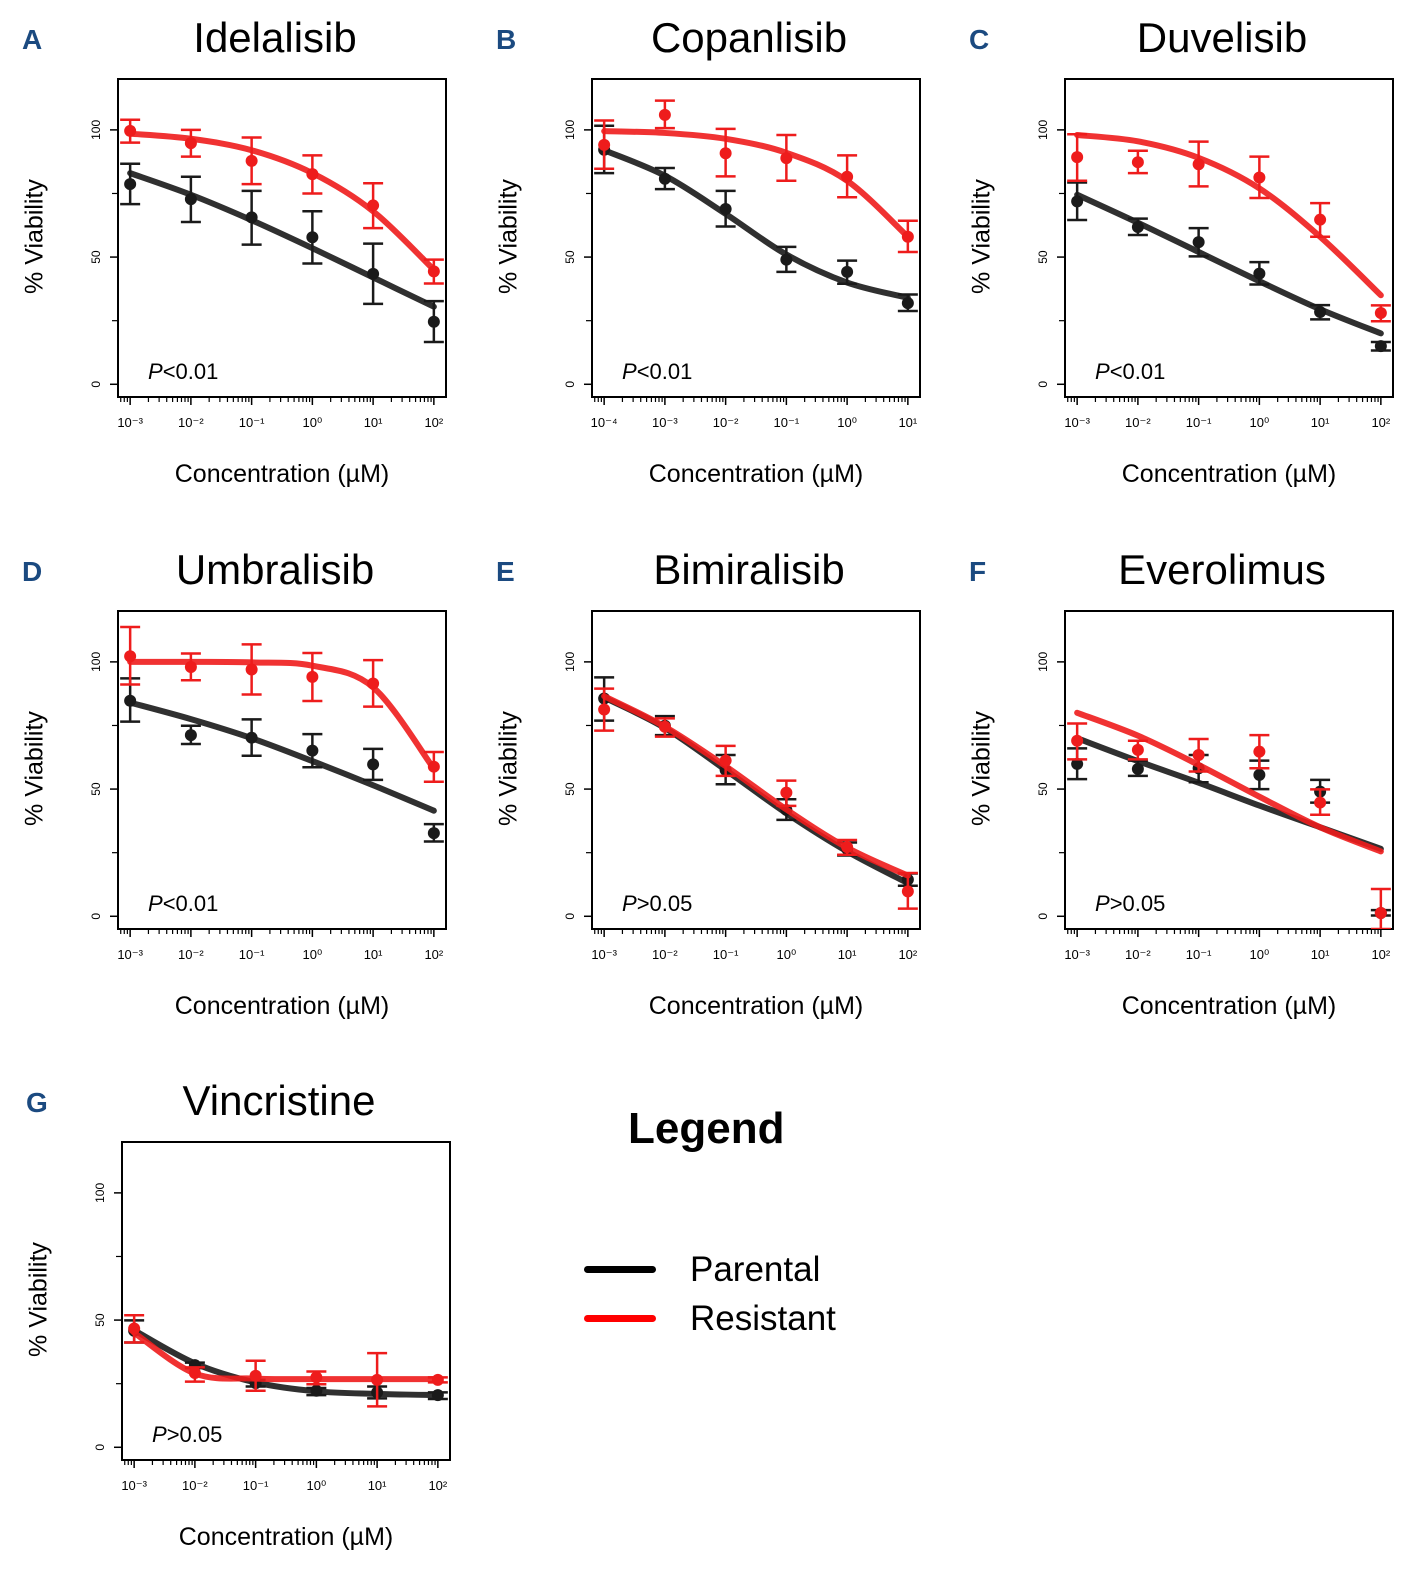 The image size is (1413, 1593). What do you see at coordinates (191, 422) in the screenshot?
I see `x-tick-label: 10⁻²` at bounding box center [191, 422].